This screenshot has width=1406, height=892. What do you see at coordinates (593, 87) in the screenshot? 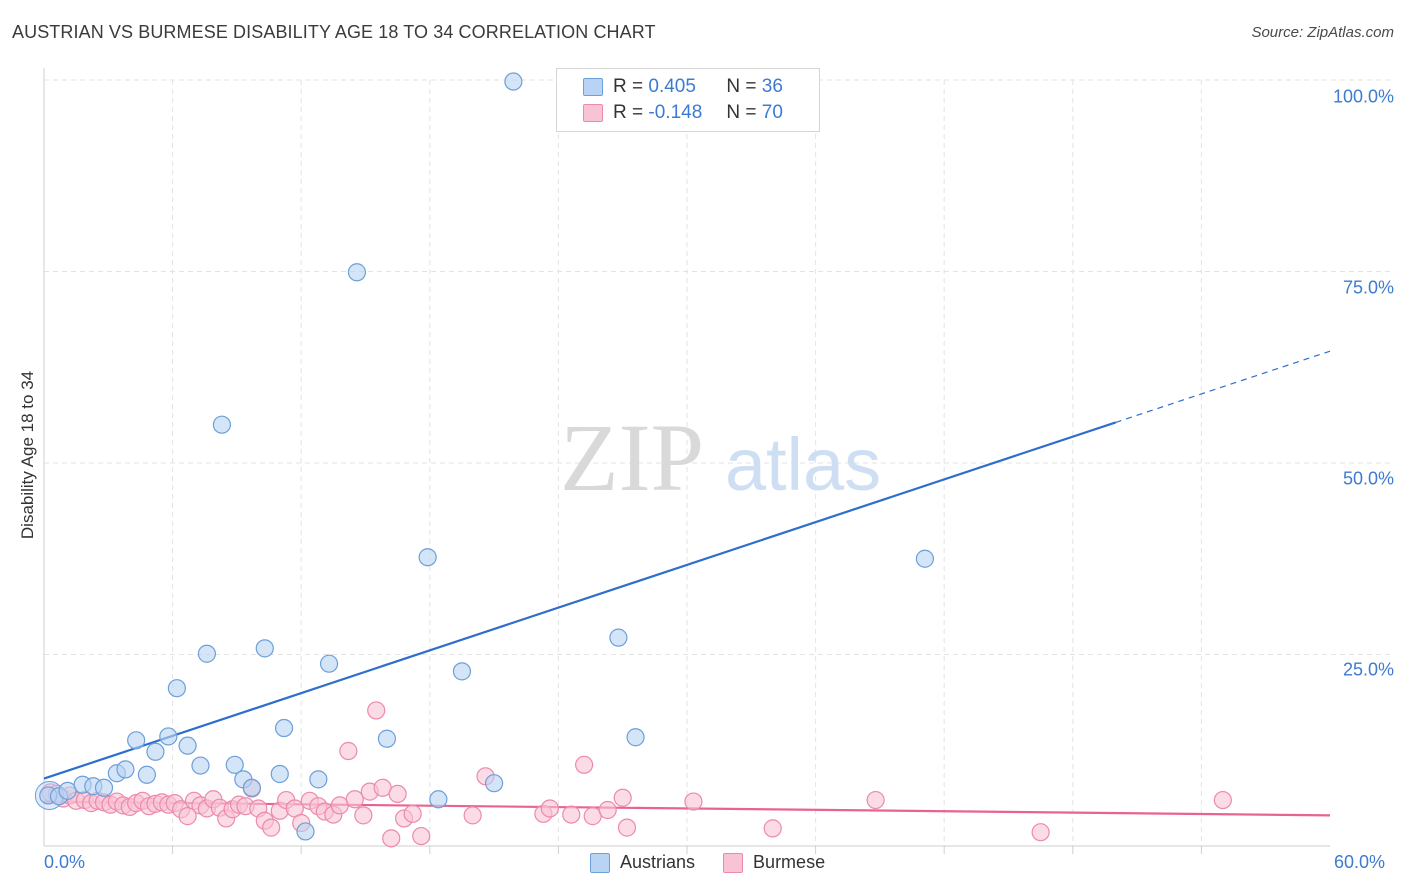
I see `austrians-swatch` at bounding box center [593, 87].